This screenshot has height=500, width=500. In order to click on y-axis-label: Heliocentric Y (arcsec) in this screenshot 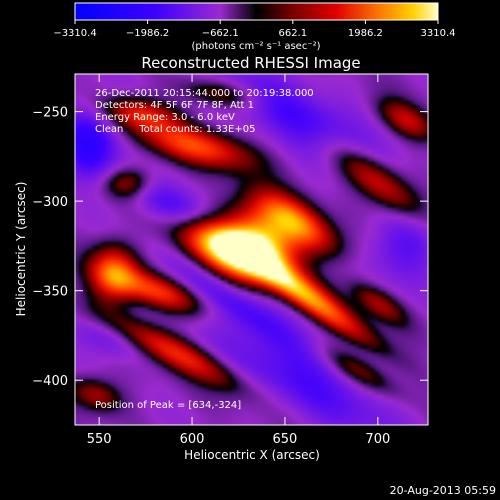, I will do `click(21, 249)`.